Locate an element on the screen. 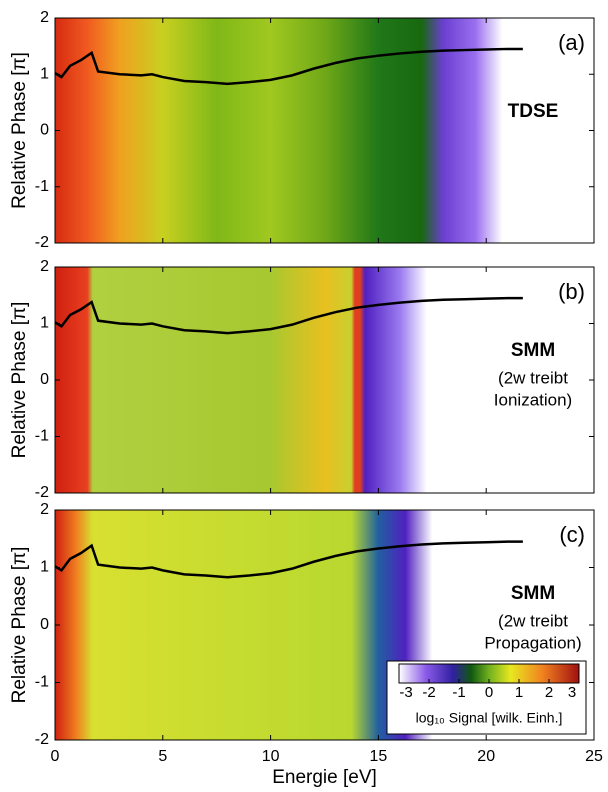  panel-label: (b) is located at coordinates (571, 291).